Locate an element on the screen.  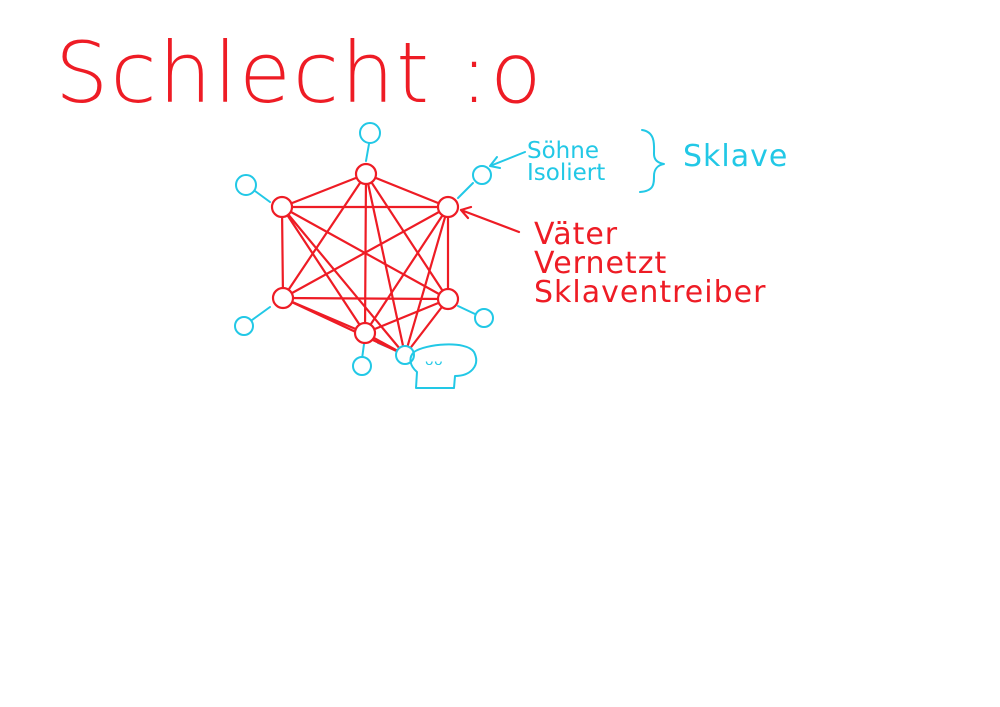
sons-label-line2: Isoliert is located at coordinates (566, 173).